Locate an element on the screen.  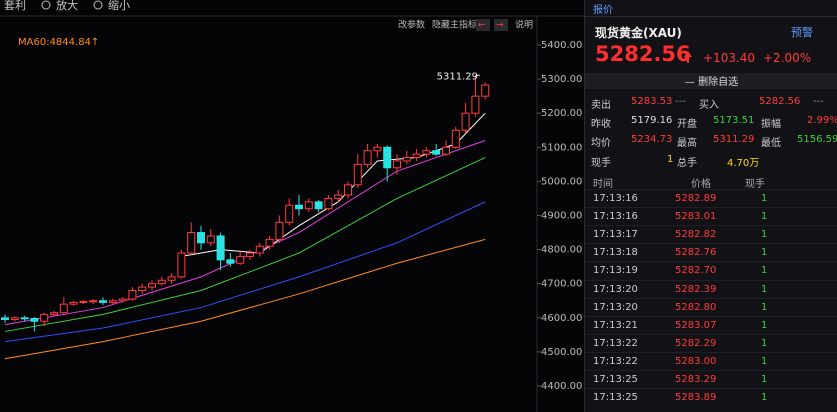
quote-row: 均价 5234.73 最高 5311.29 最低 5156.59 is located at coordinates (714, 143).